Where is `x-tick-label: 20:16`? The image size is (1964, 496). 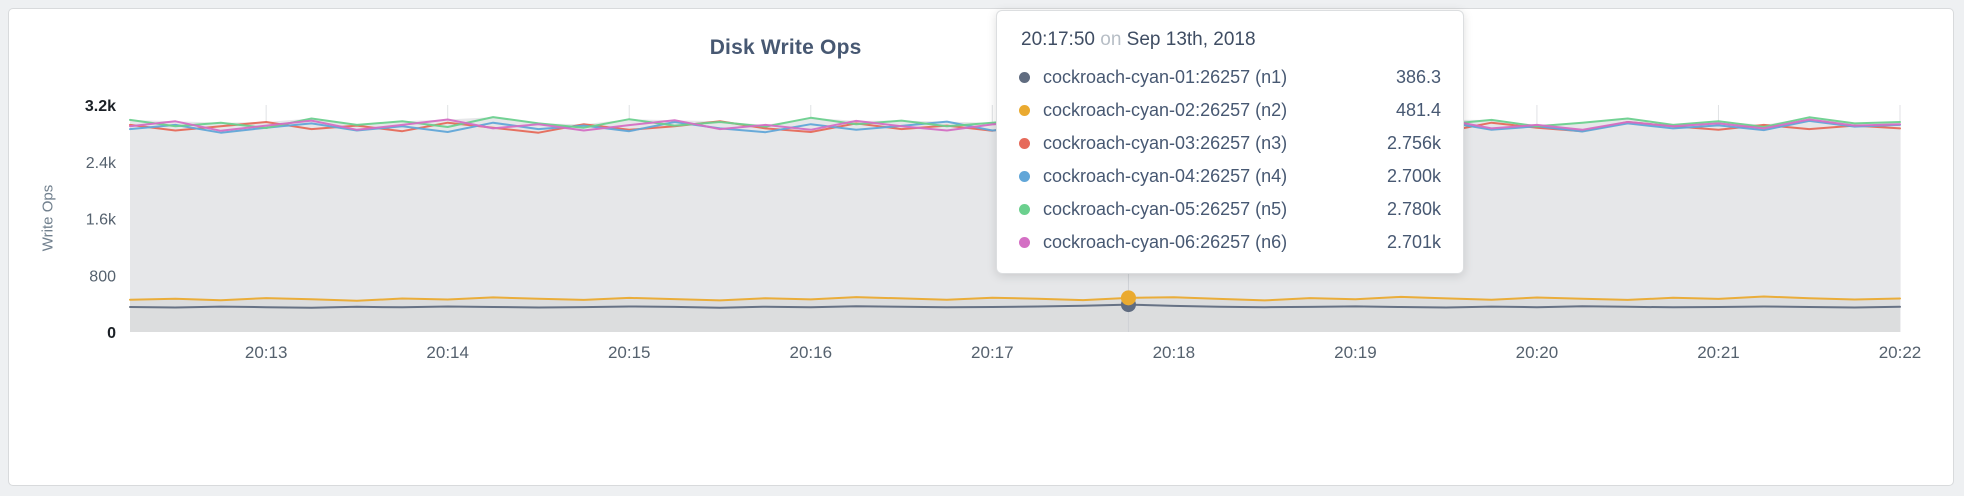
x-tick-label: 20:16 is located at coordinates (810, 352).